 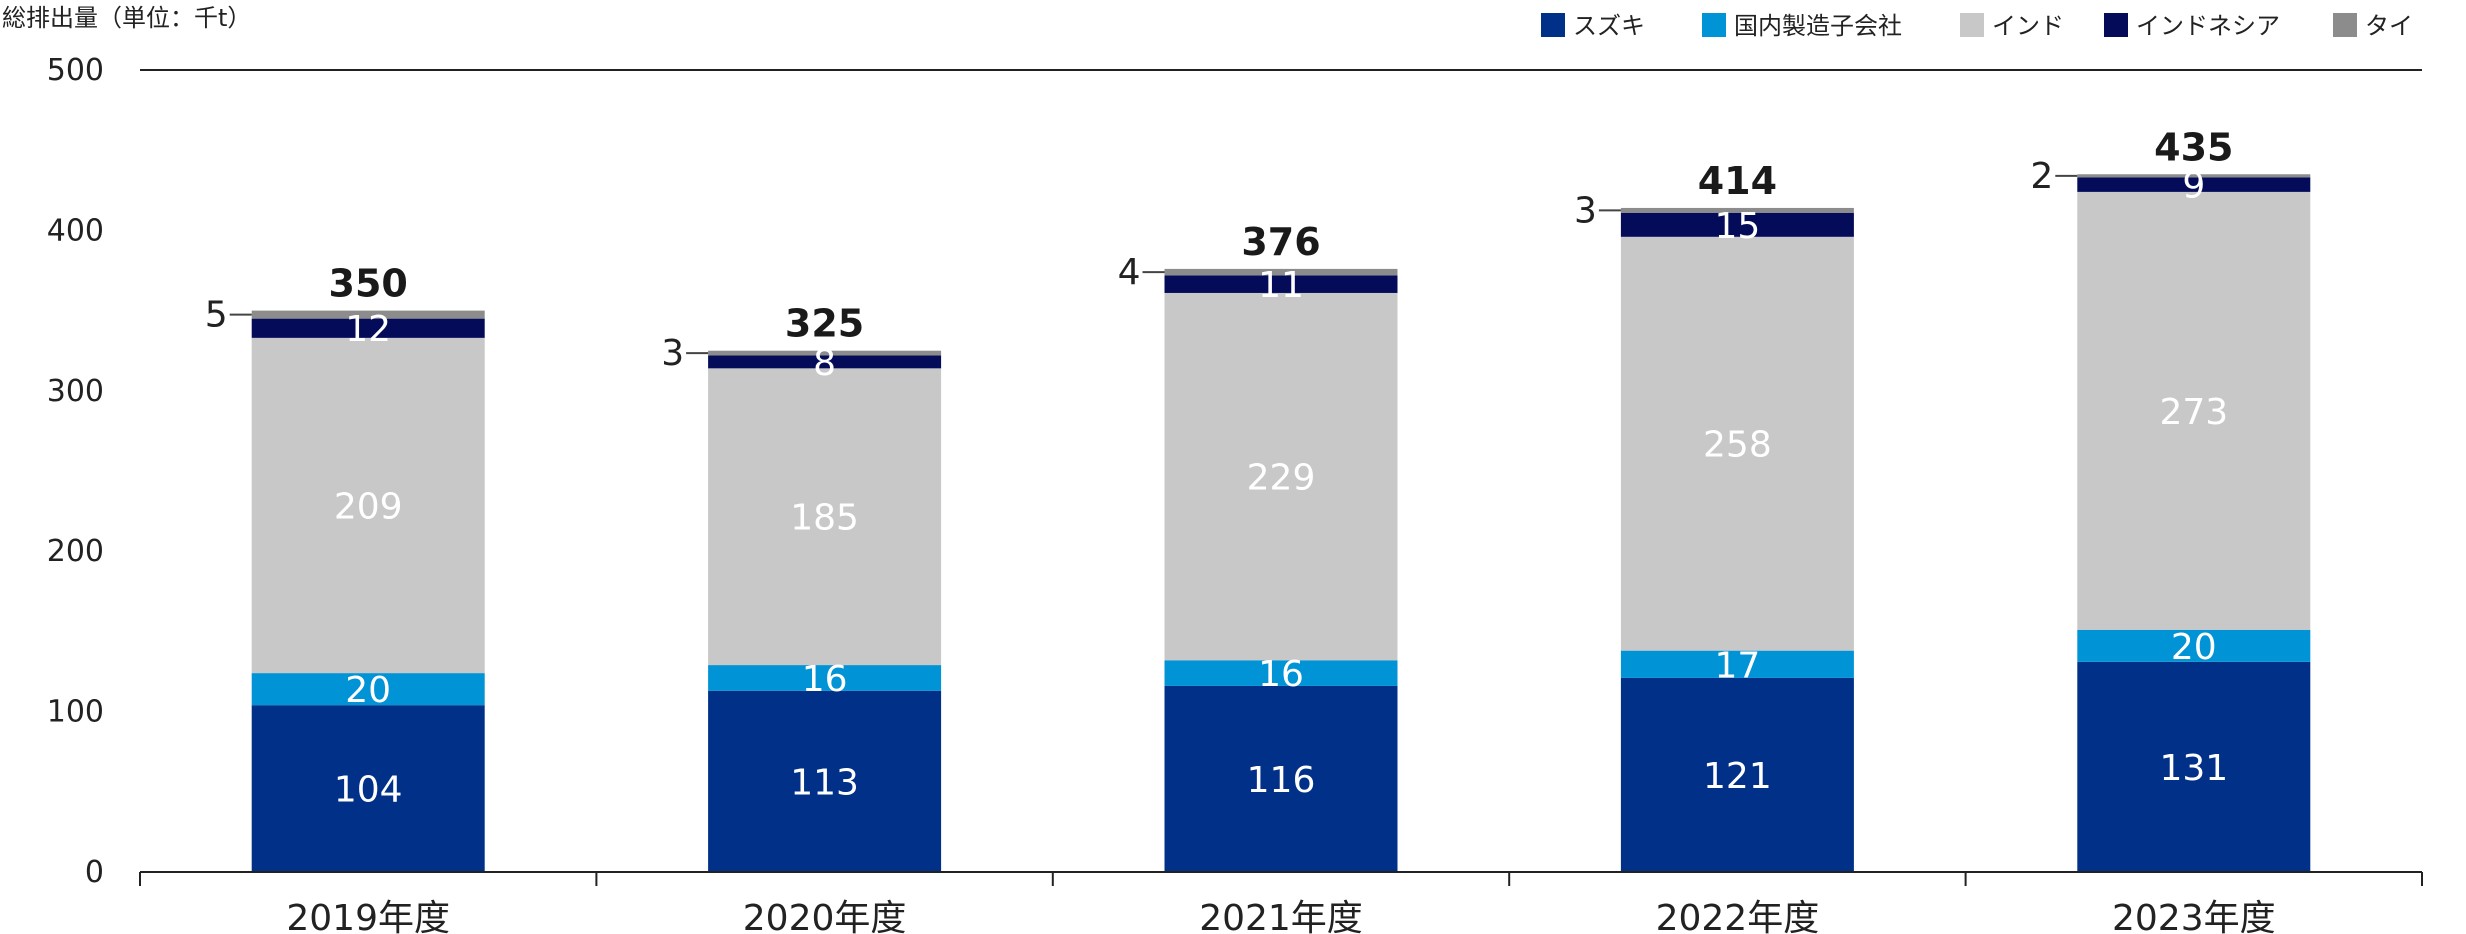 I want to click on legend-item: タイ, so click(x=2373, y=26).